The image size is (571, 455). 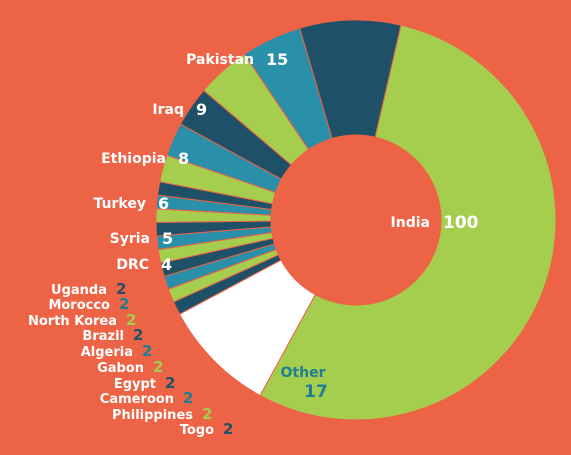 What do you see at coordinates (138, 335) in the screenshot?
I see `value-brazil: 2` at bounding box center [138, 335].